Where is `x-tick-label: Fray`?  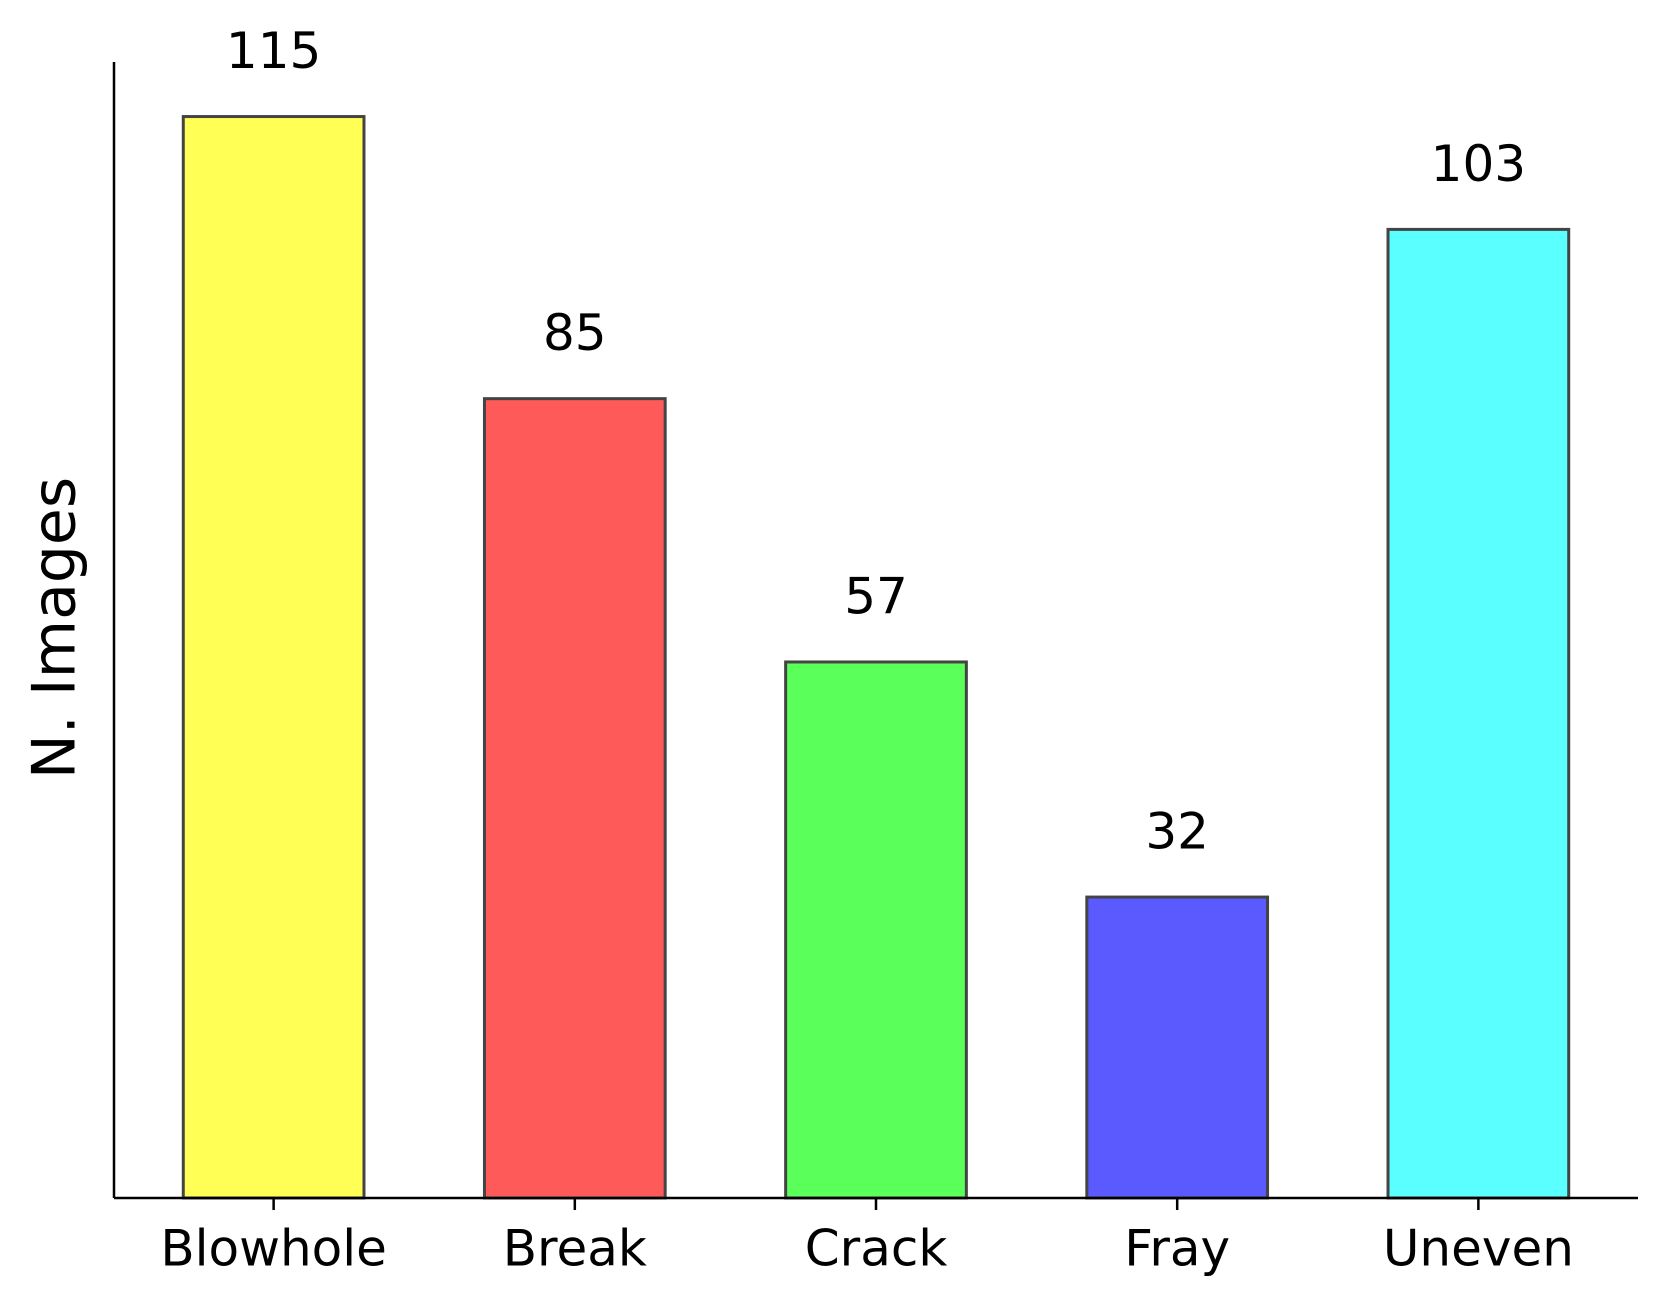
x-tick-label: Fray is located at coordinates (1177, 1249).